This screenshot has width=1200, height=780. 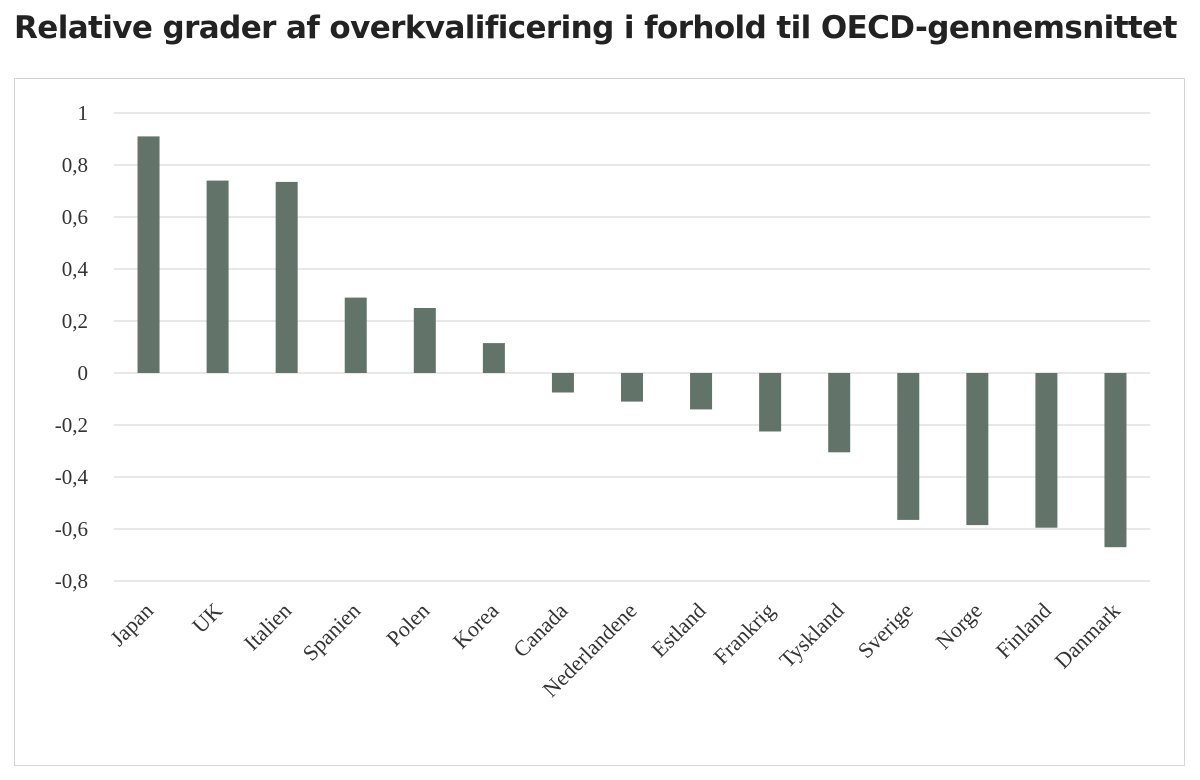 I want to click on y-tick-label: -0,6, so click(x=71, y=529).